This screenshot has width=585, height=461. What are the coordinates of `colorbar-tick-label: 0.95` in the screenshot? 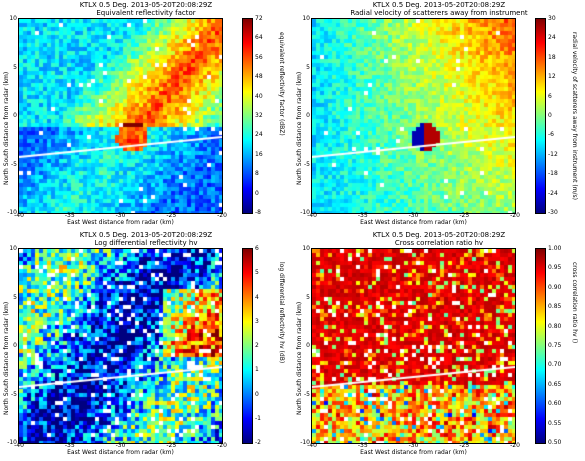 It's located at (555, 268).